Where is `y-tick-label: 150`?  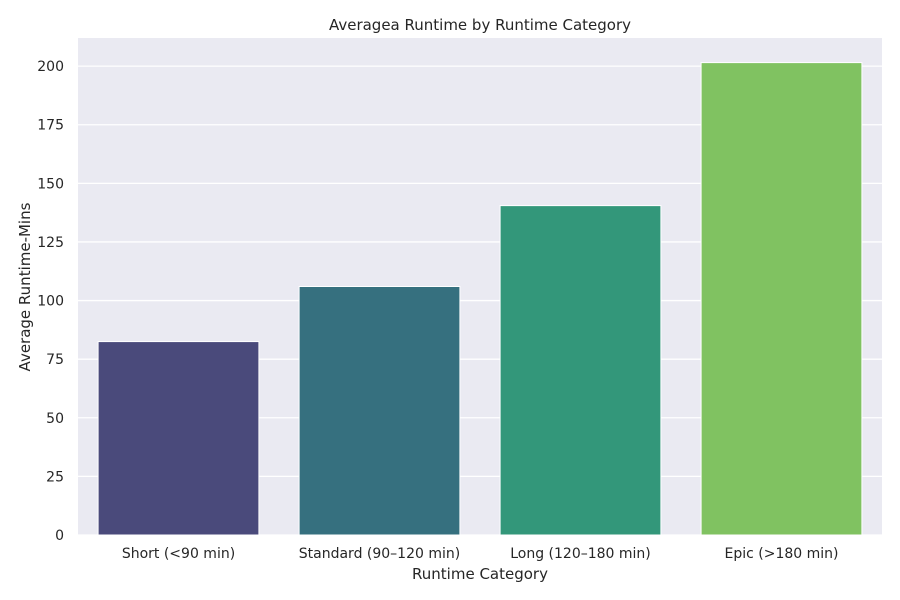
y-tick-label: 150 is located at coordinates (50, 184).